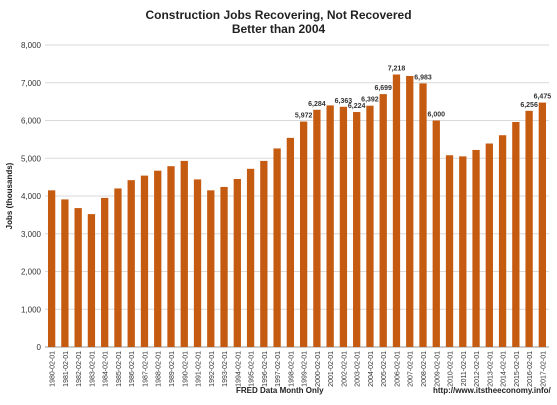 This screenshot has width=557, height=405. Describe the element at coordinates (31, 158) in the screenshot. I see `y-tick-label: 5,000` at that location.